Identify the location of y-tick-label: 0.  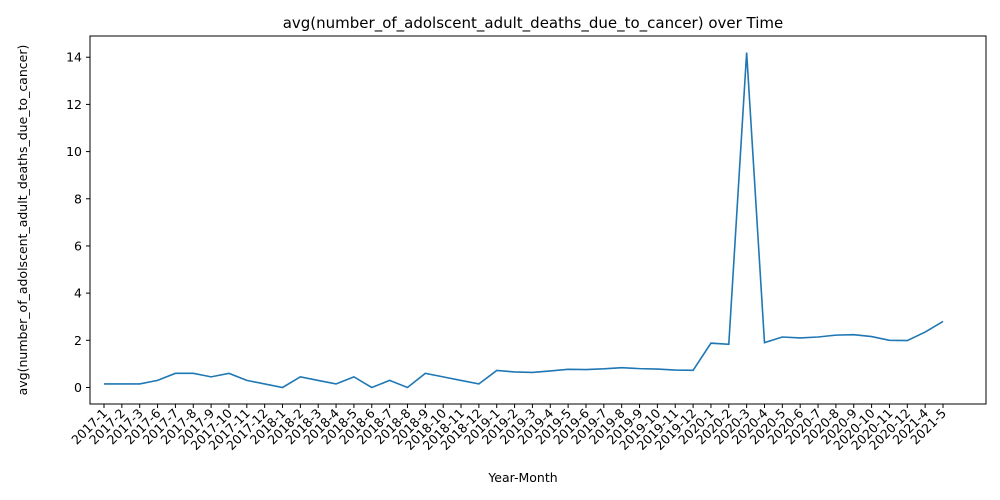
(78, 387).